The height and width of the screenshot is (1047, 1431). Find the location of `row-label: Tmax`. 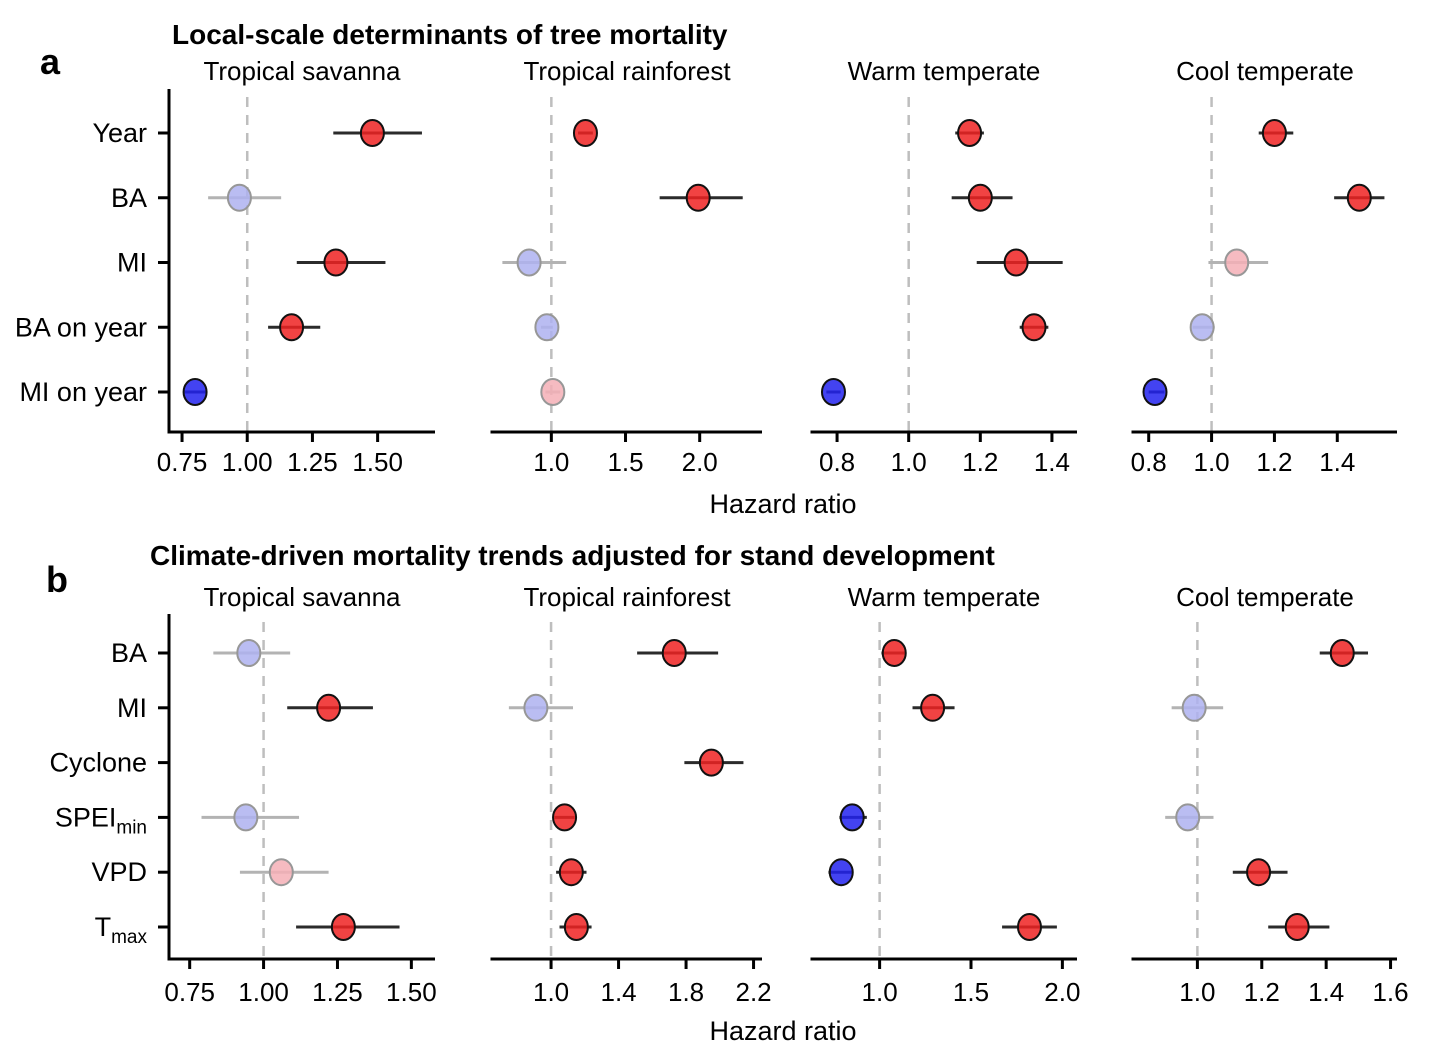

row-label: Tmax is located at coordinates (121, 930).